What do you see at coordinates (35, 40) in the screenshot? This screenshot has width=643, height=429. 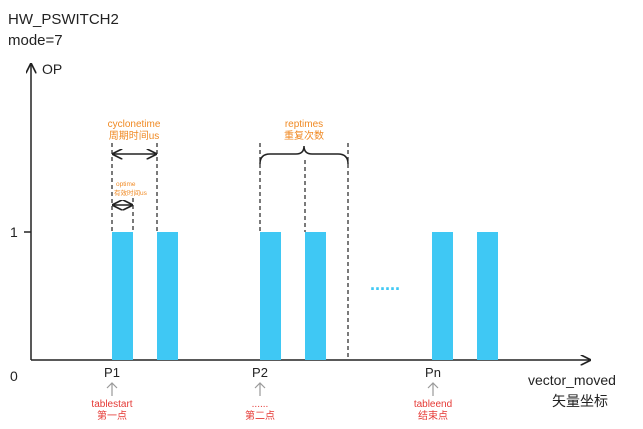 I see `diagram-mode: mode=7` at bounding box center [35, 40].